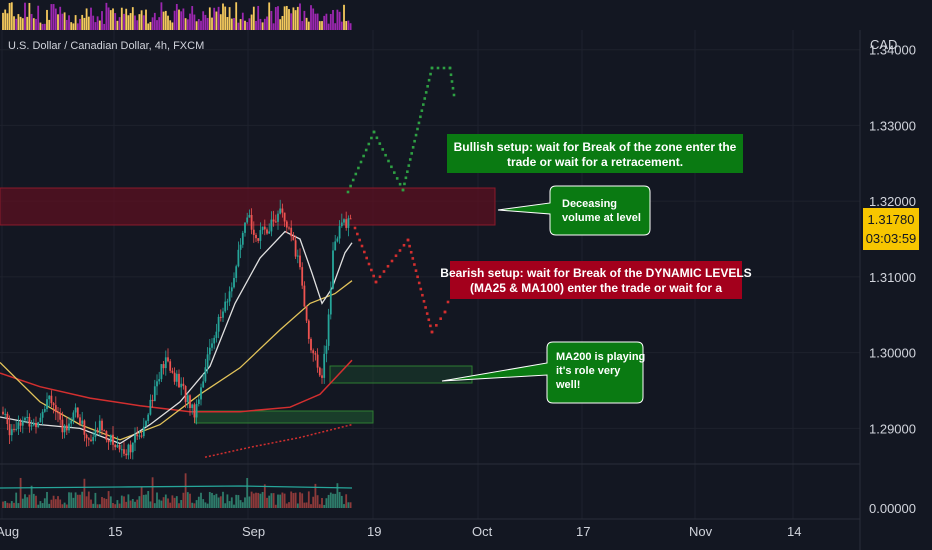 This screenshot has height=550, width=932. Describe the element at coordinates (891, 238) in the screenshot. I see `price-countdown: 03:03:59` at that location.